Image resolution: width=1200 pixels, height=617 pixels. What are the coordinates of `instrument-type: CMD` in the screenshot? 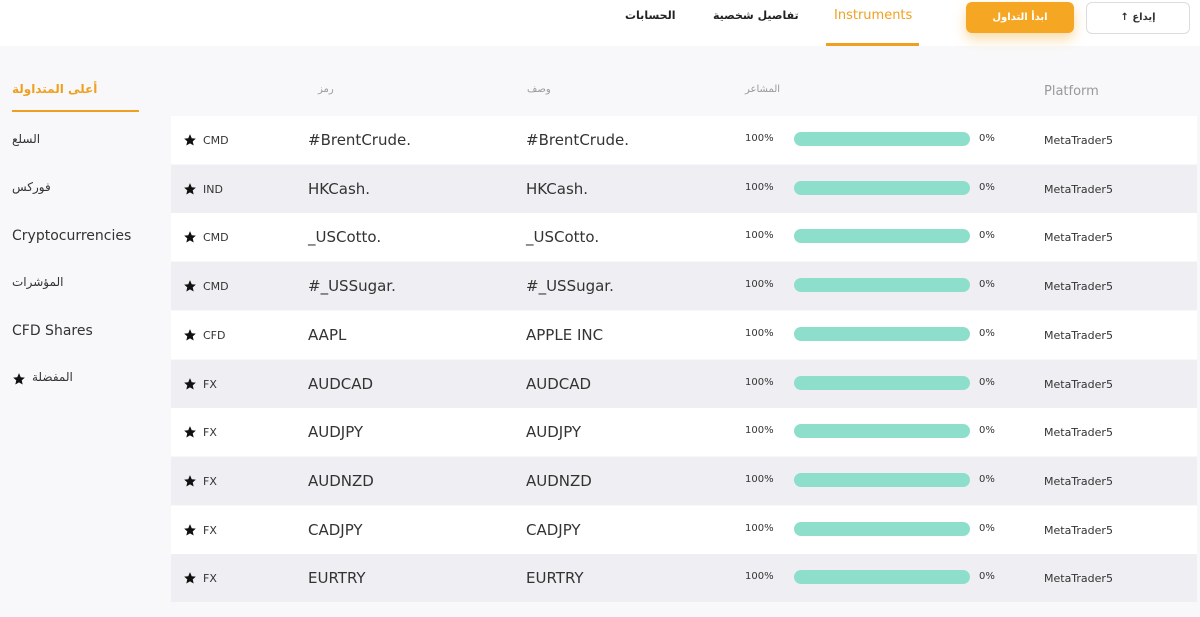 It's located at (216, 238).